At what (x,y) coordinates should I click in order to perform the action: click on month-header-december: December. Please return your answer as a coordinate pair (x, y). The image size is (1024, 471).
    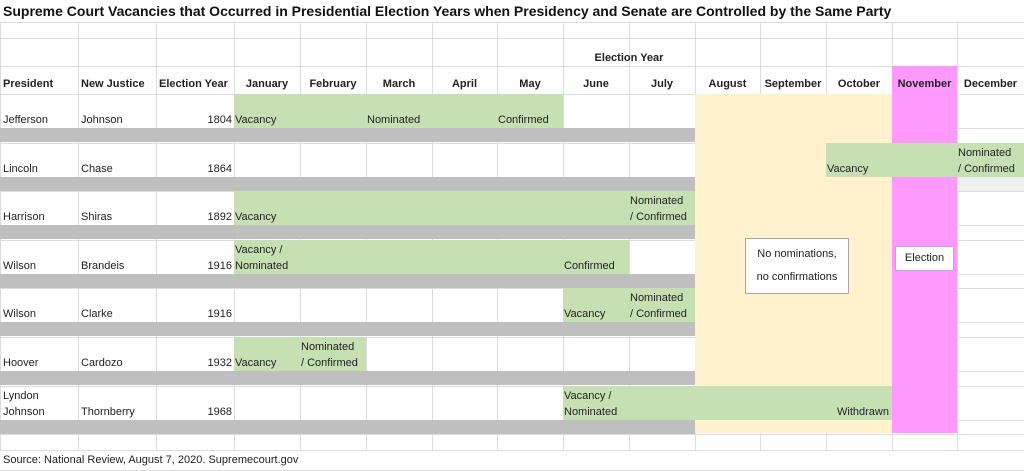
    Looking at the image, I should click on (990, 84).